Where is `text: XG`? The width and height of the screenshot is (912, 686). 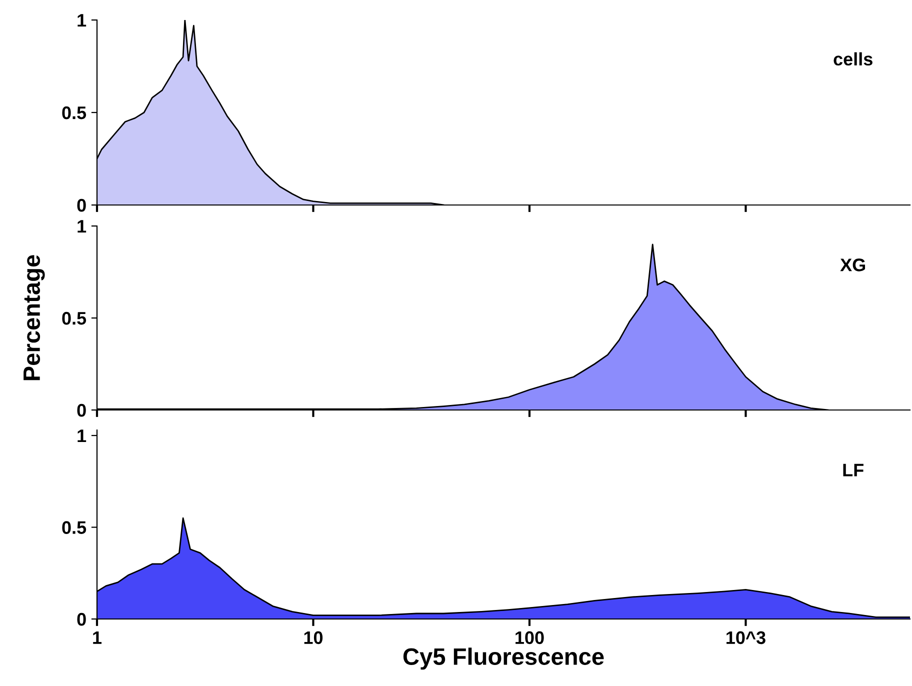 text: XG is located at coordinates (853, 265).